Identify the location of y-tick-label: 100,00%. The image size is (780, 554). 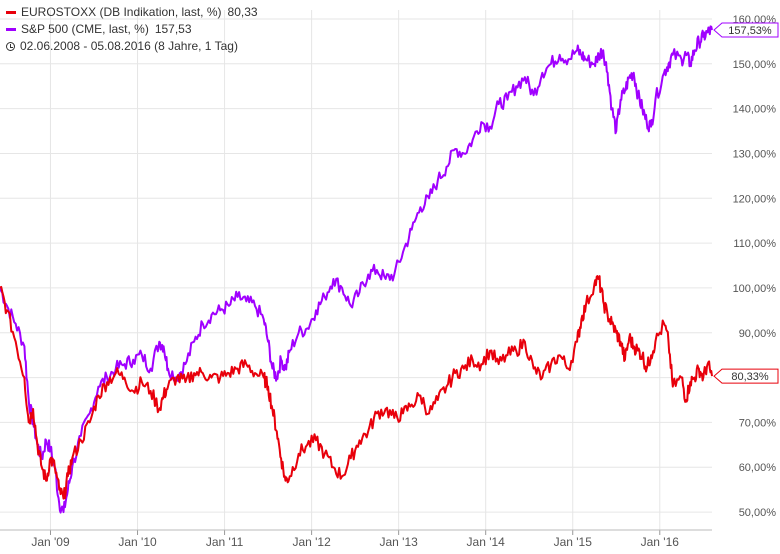
(755, 289).